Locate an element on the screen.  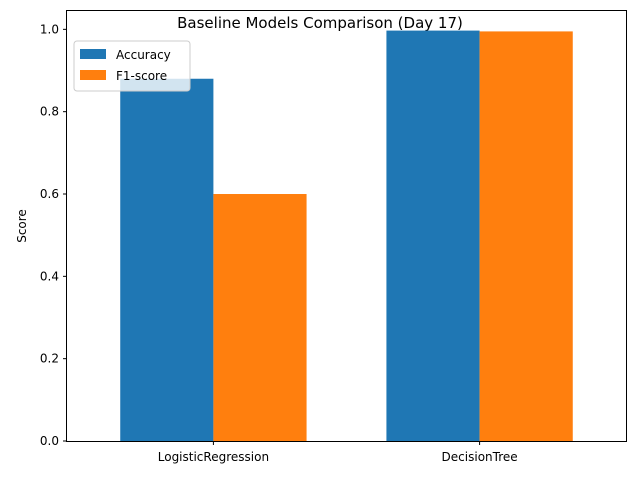
x-tick-label: LogisticRegression is located at coordinates (213, 457).